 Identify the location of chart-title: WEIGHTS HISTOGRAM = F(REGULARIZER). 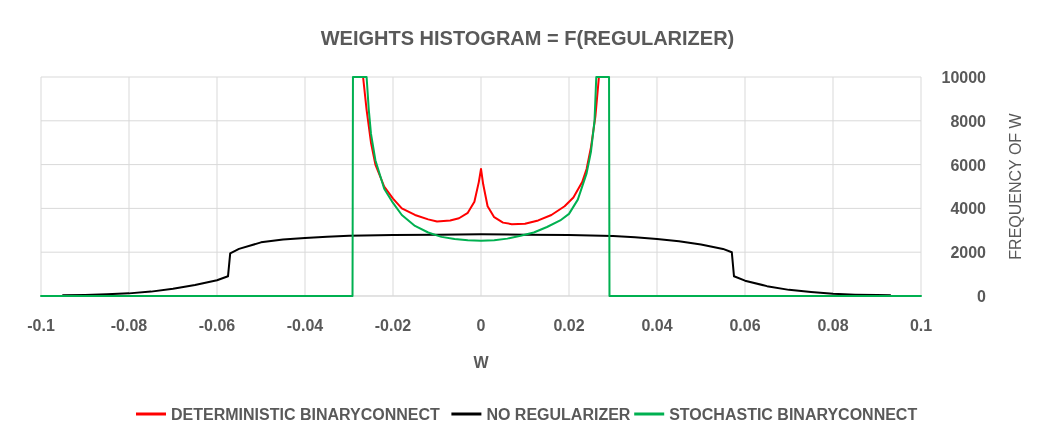
(527, 38).